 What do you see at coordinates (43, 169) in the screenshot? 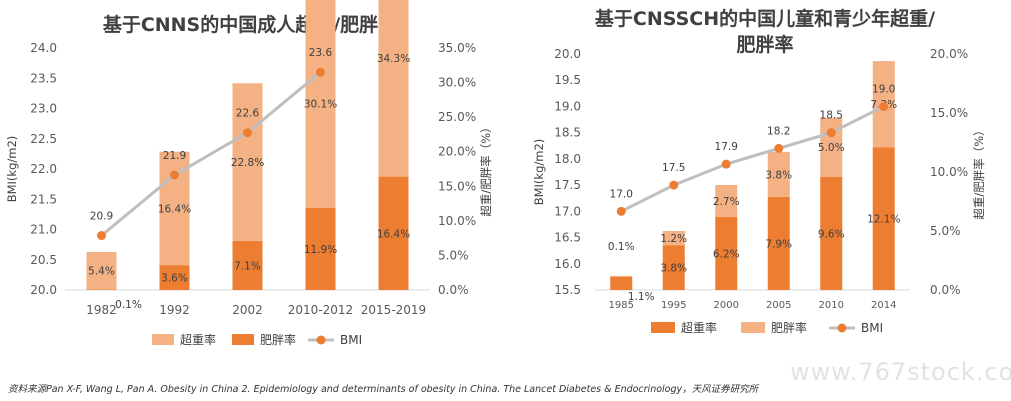
I see `y-tick-label: 22.0` at bounding box center [43, 169].